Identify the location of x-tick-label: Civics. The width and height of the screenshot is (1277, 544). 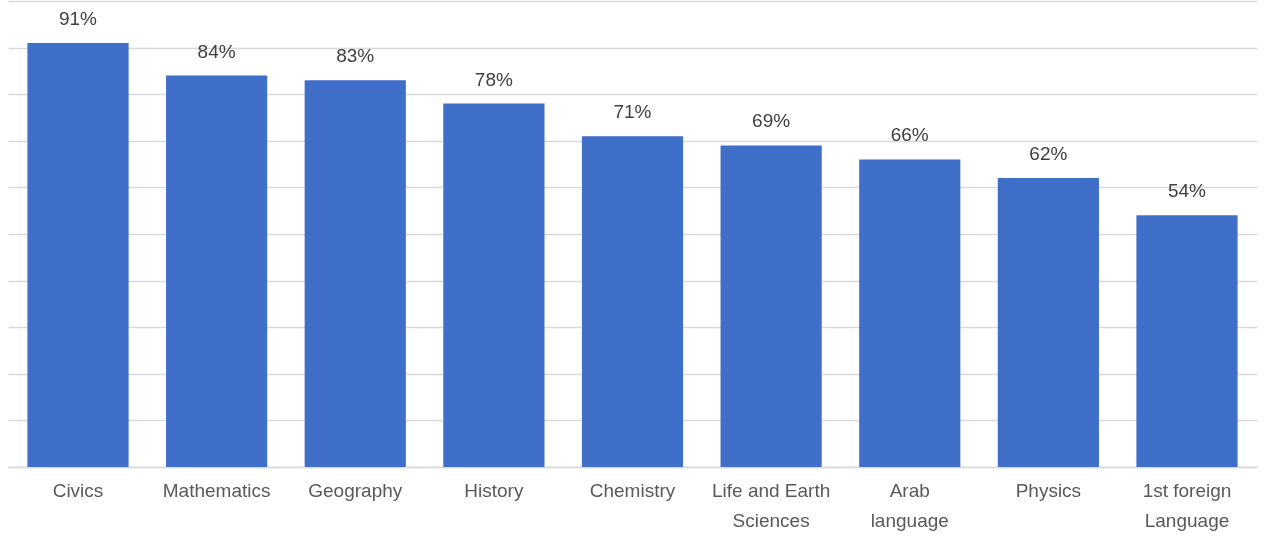
(78, 490).